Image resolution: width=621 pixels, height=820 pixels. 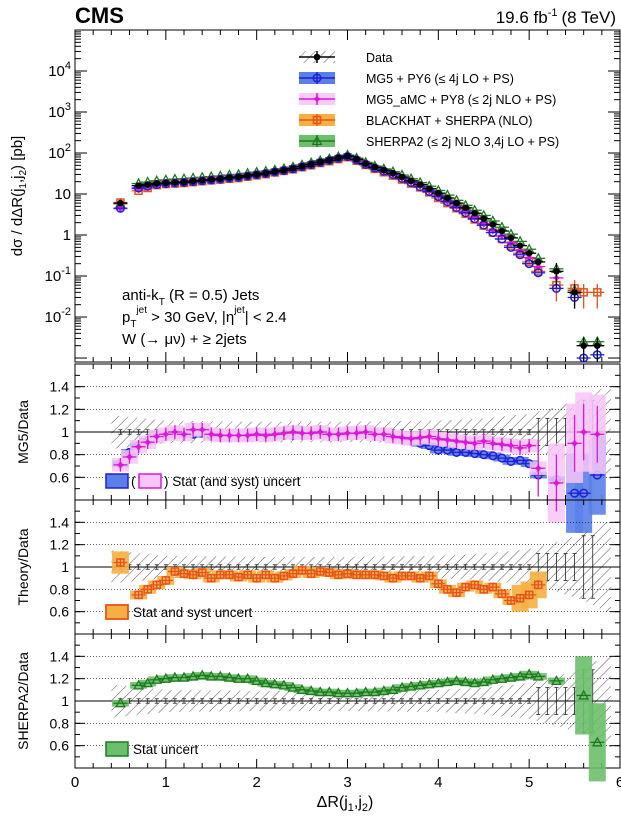 I want to click on y-tick-label: 10⁴, so click(x=59, y=70).